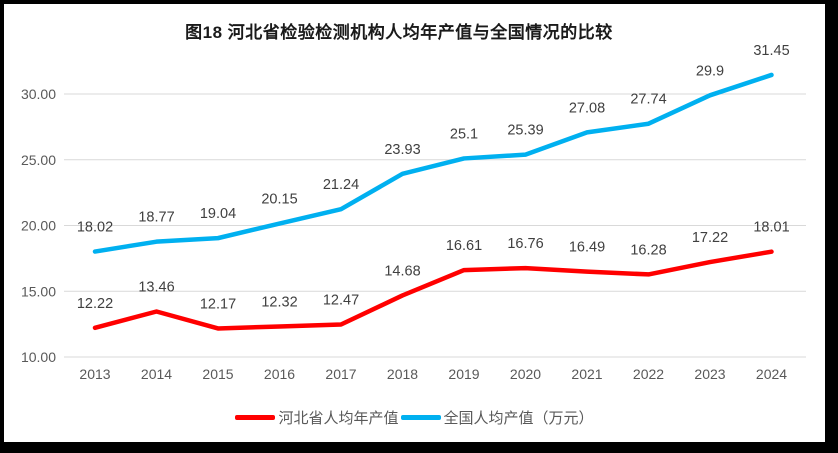 Image resolution: width=838 pixels, height=453 pixels. I want to click on national-data-label: 18.02, so click(95, 228).